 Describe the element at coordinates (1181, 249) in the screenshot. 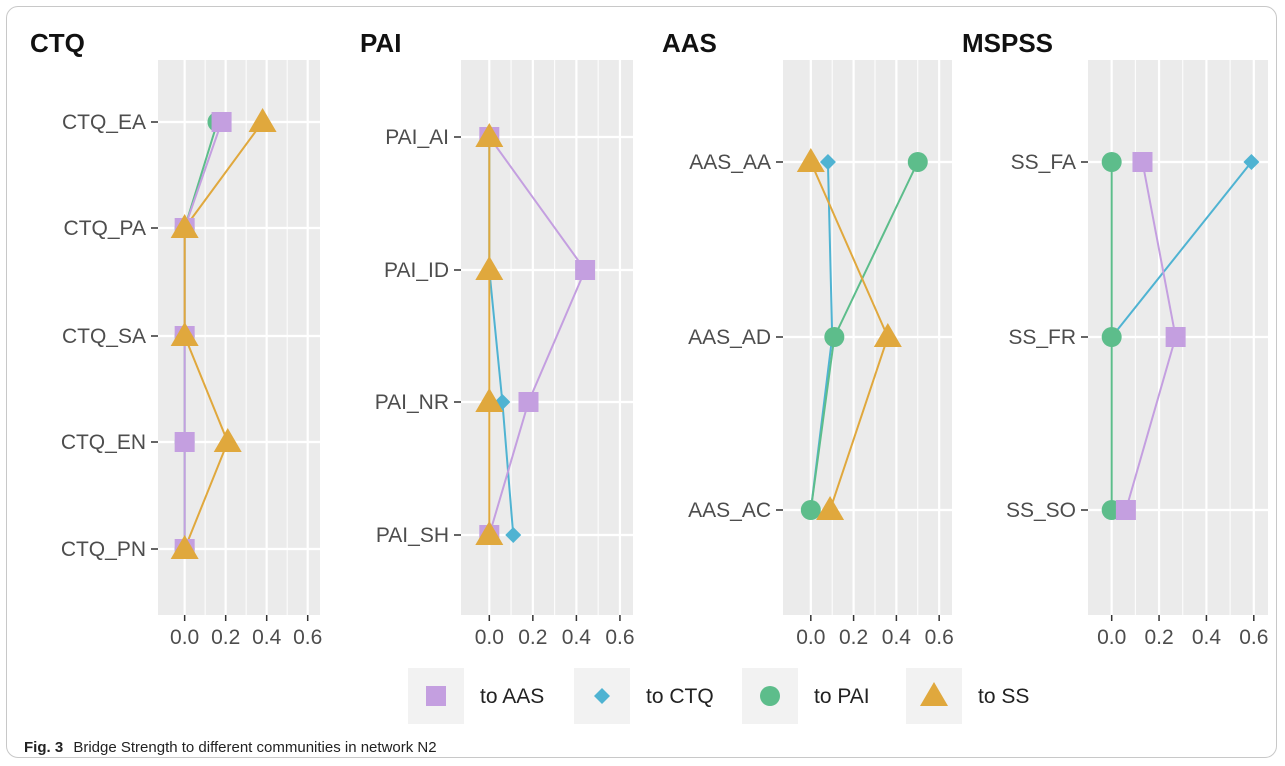

I see `series-line-ctq` at that location.